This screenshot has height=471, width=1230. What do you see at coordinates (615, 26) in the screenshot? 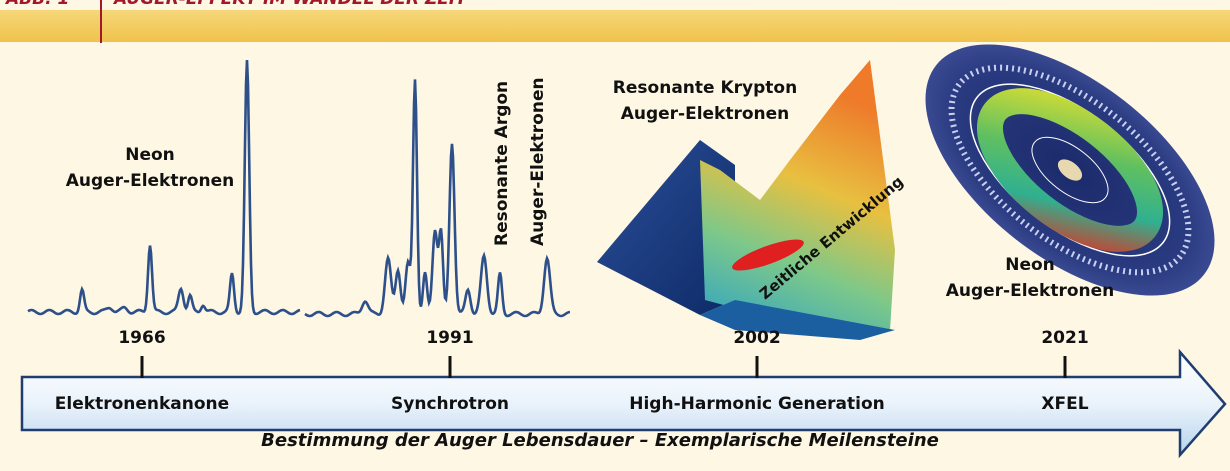
I see `header-band` at bounding box center [615, 26].